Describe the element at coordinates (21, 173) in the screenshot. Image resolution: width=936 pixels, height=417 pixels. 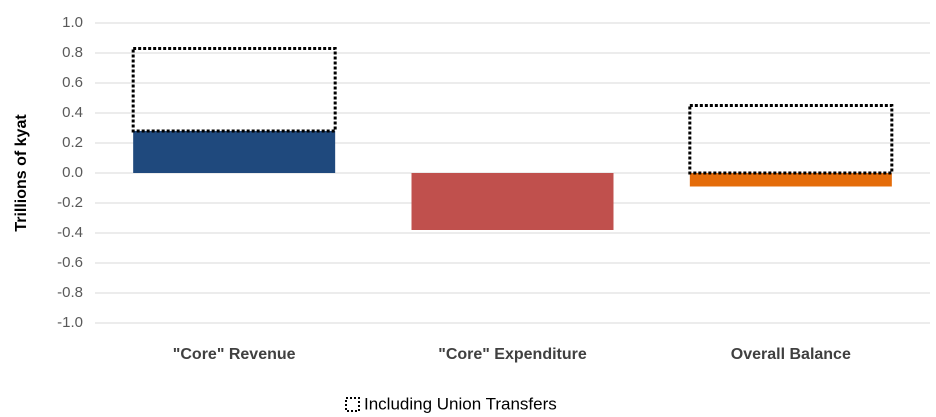
I see `y-axis-title: Trillions of kyat` at that location.